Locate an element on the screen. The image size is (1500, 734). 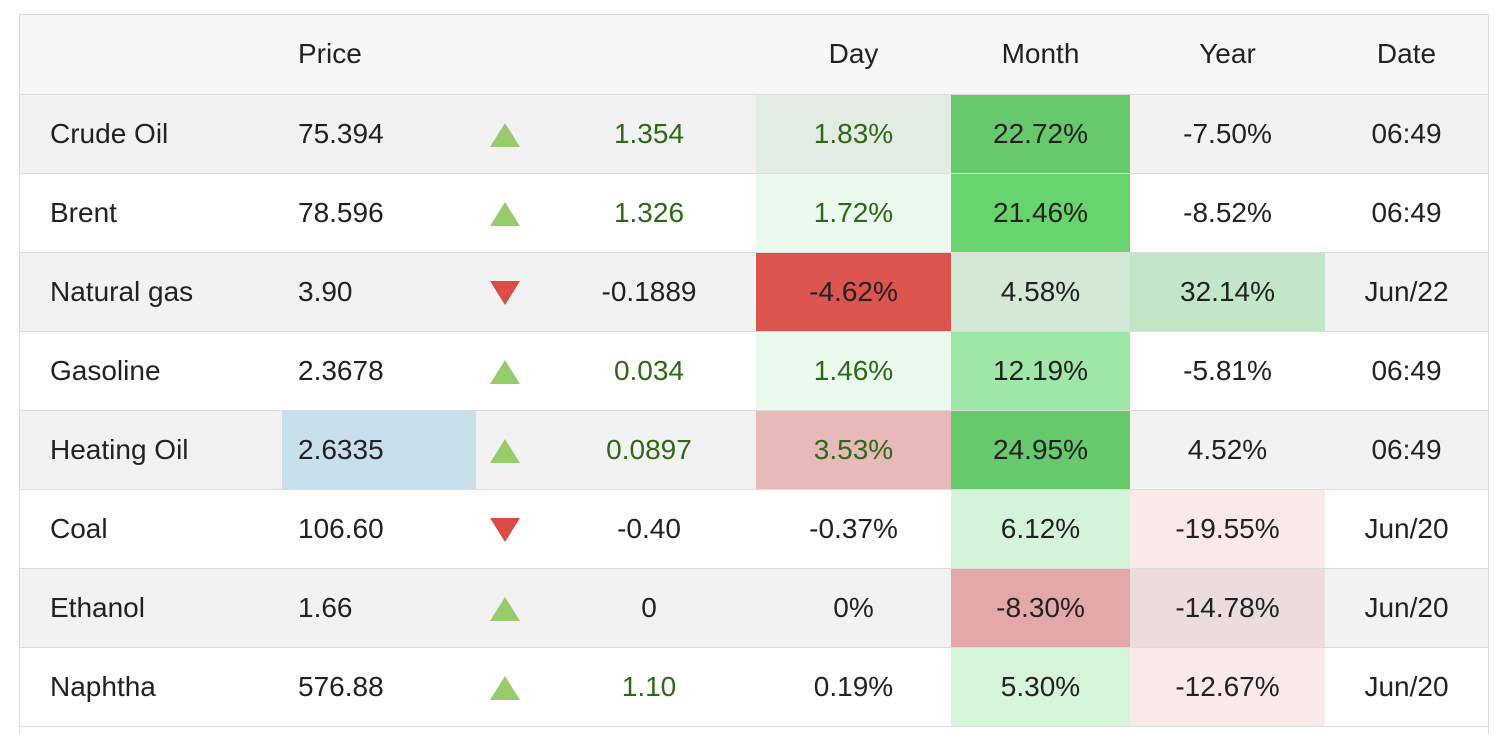
year-change-cell: -7.50% is located at coordinates (1227, 133).